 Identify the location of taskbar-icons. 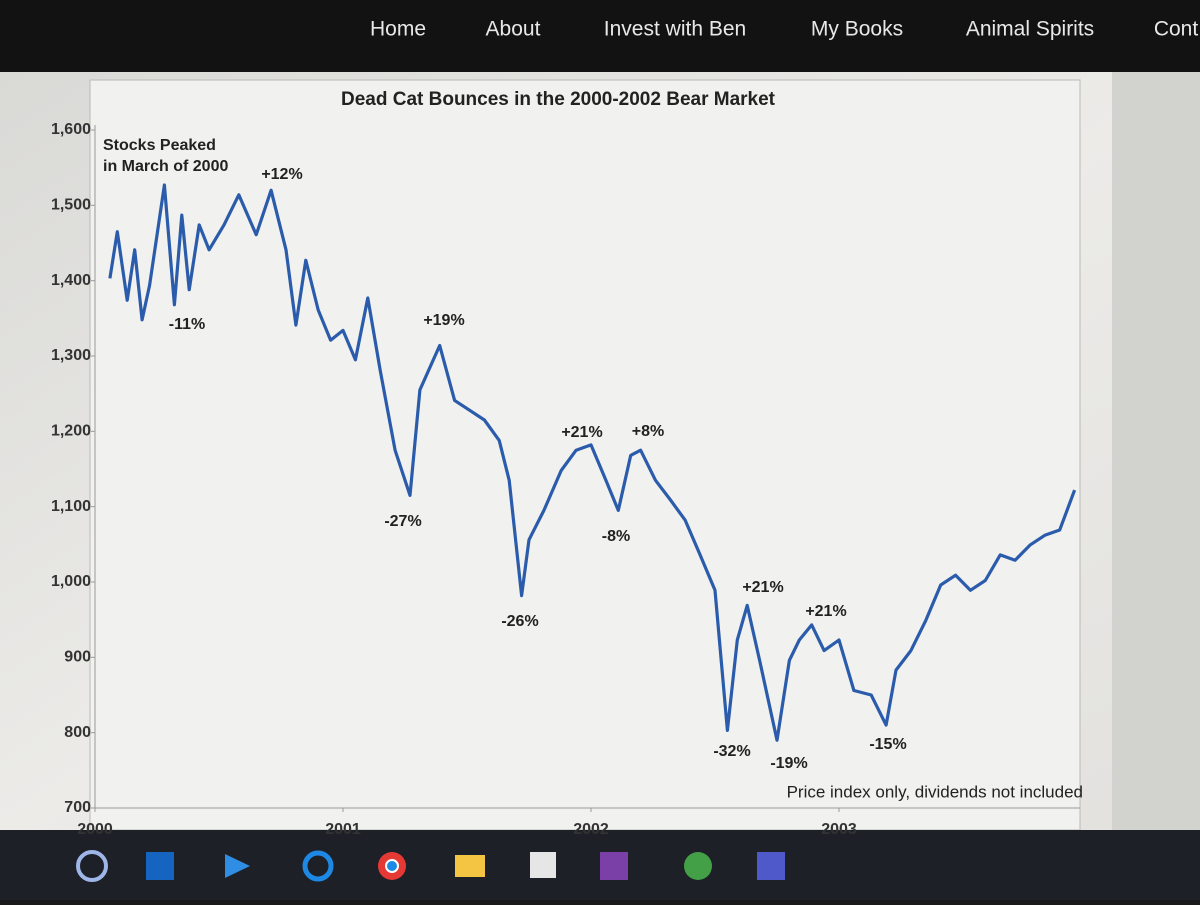
(430, 866).